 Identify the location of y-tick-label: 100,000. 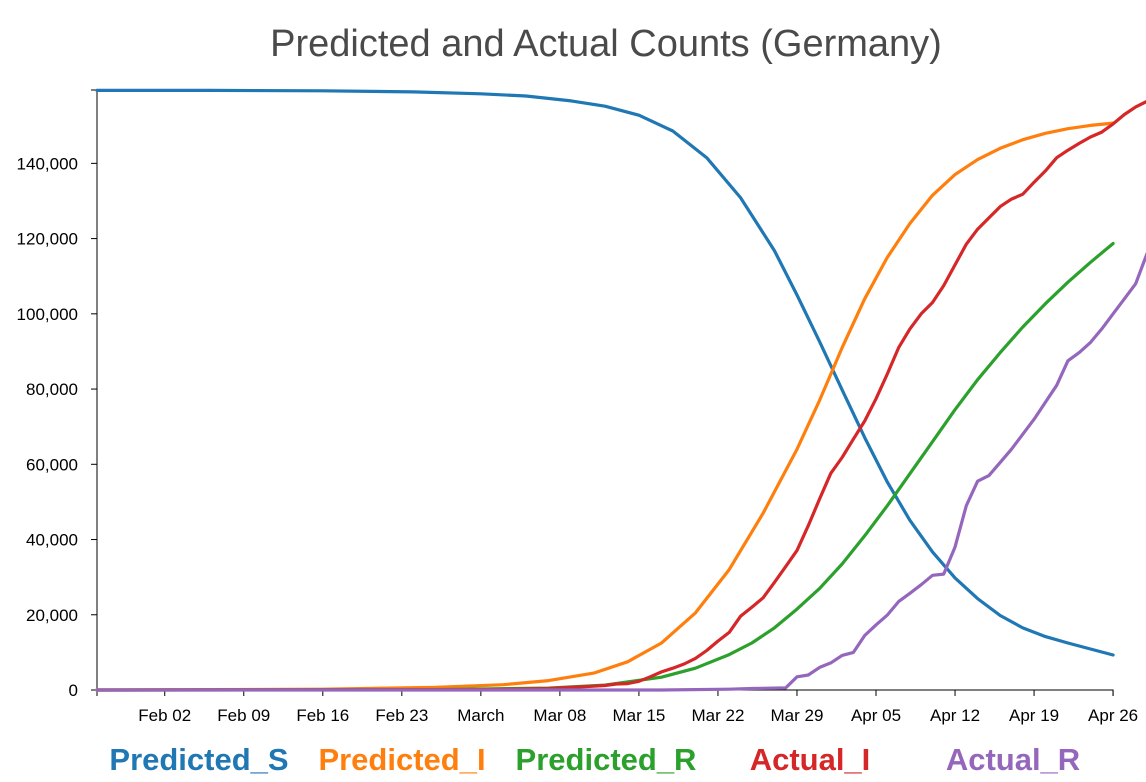
(47, 314).